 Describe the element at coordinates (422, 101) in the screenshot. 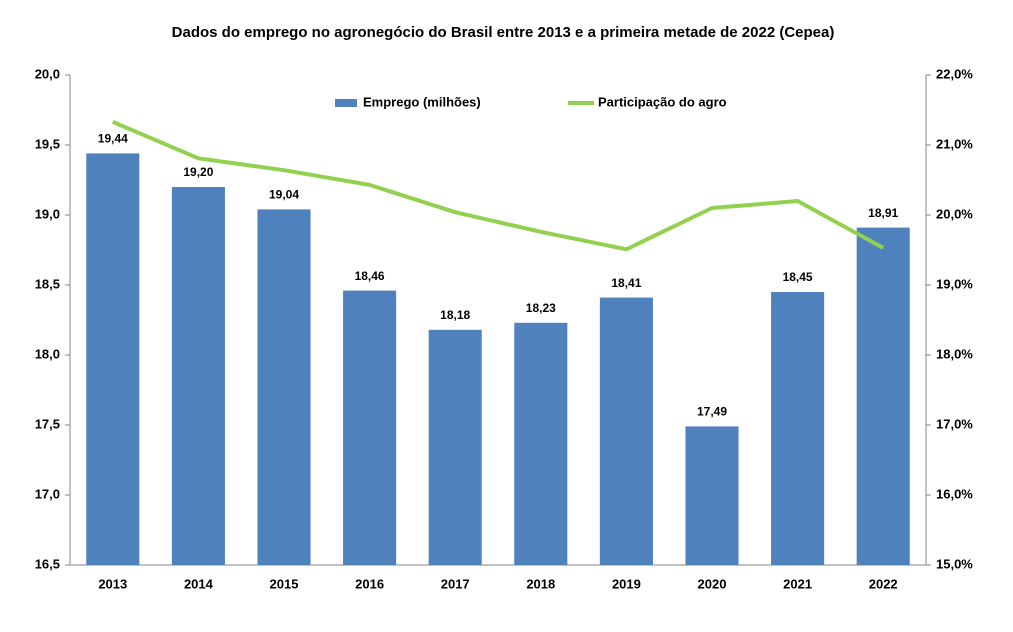

I see `legend-label: Emprego (milhões)` at that location.